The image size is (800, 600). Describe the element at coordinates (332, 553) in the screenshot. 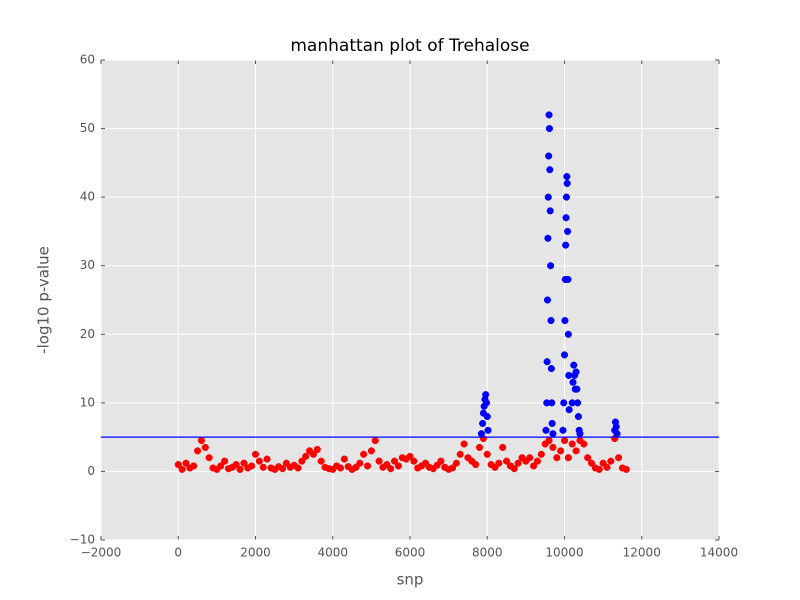

I see `x-tick-label: 4000` at that location.